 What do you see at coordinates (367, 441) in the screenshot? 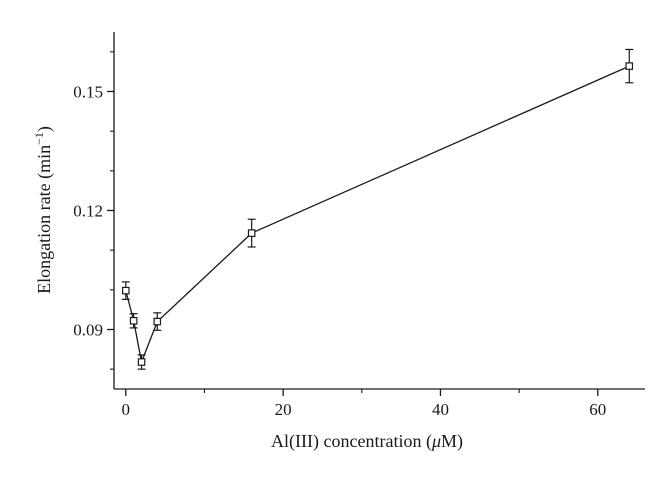
I see `x-axis-title: Al(III) concentration (μM)` at bounding box center [367, 441].